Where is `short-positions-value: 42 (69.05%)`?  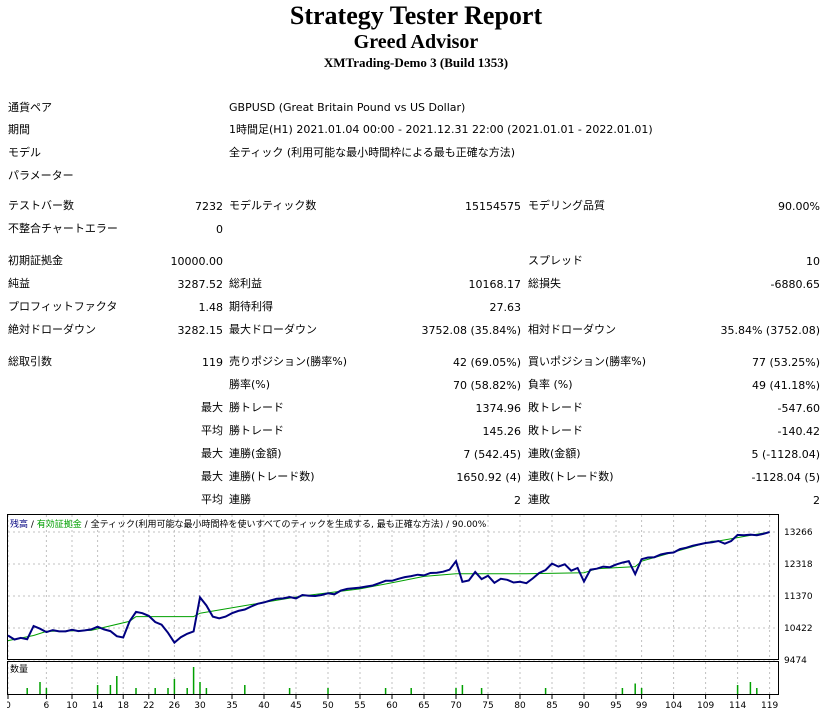 short-positions-value: 42 (69.05%) is located at coordinates (486, 362).